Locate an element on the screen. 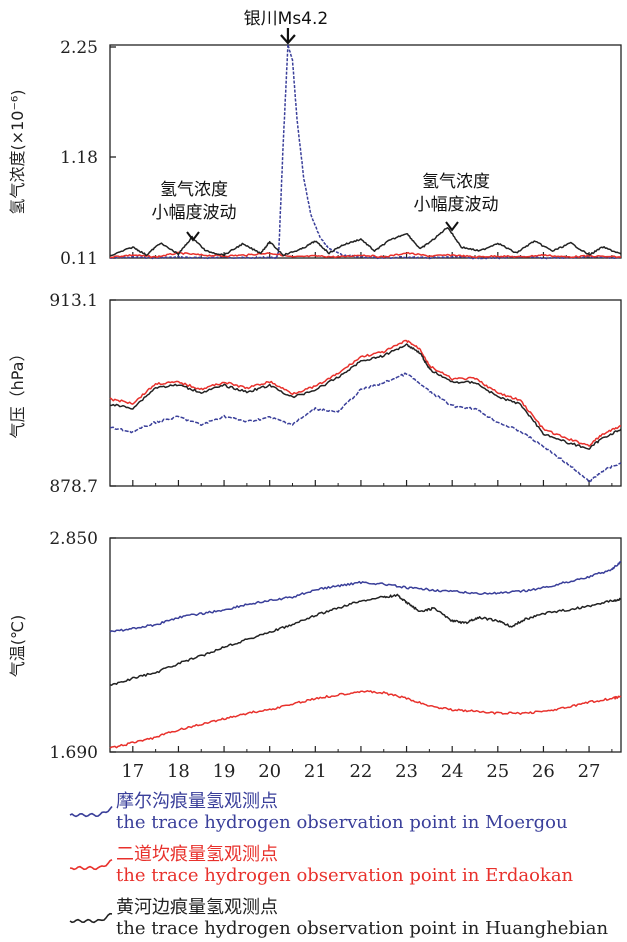 Image resolution: width=627 pixels, height=942 pixels. x-tick-label: 18 is located at coordinates (178, 771).